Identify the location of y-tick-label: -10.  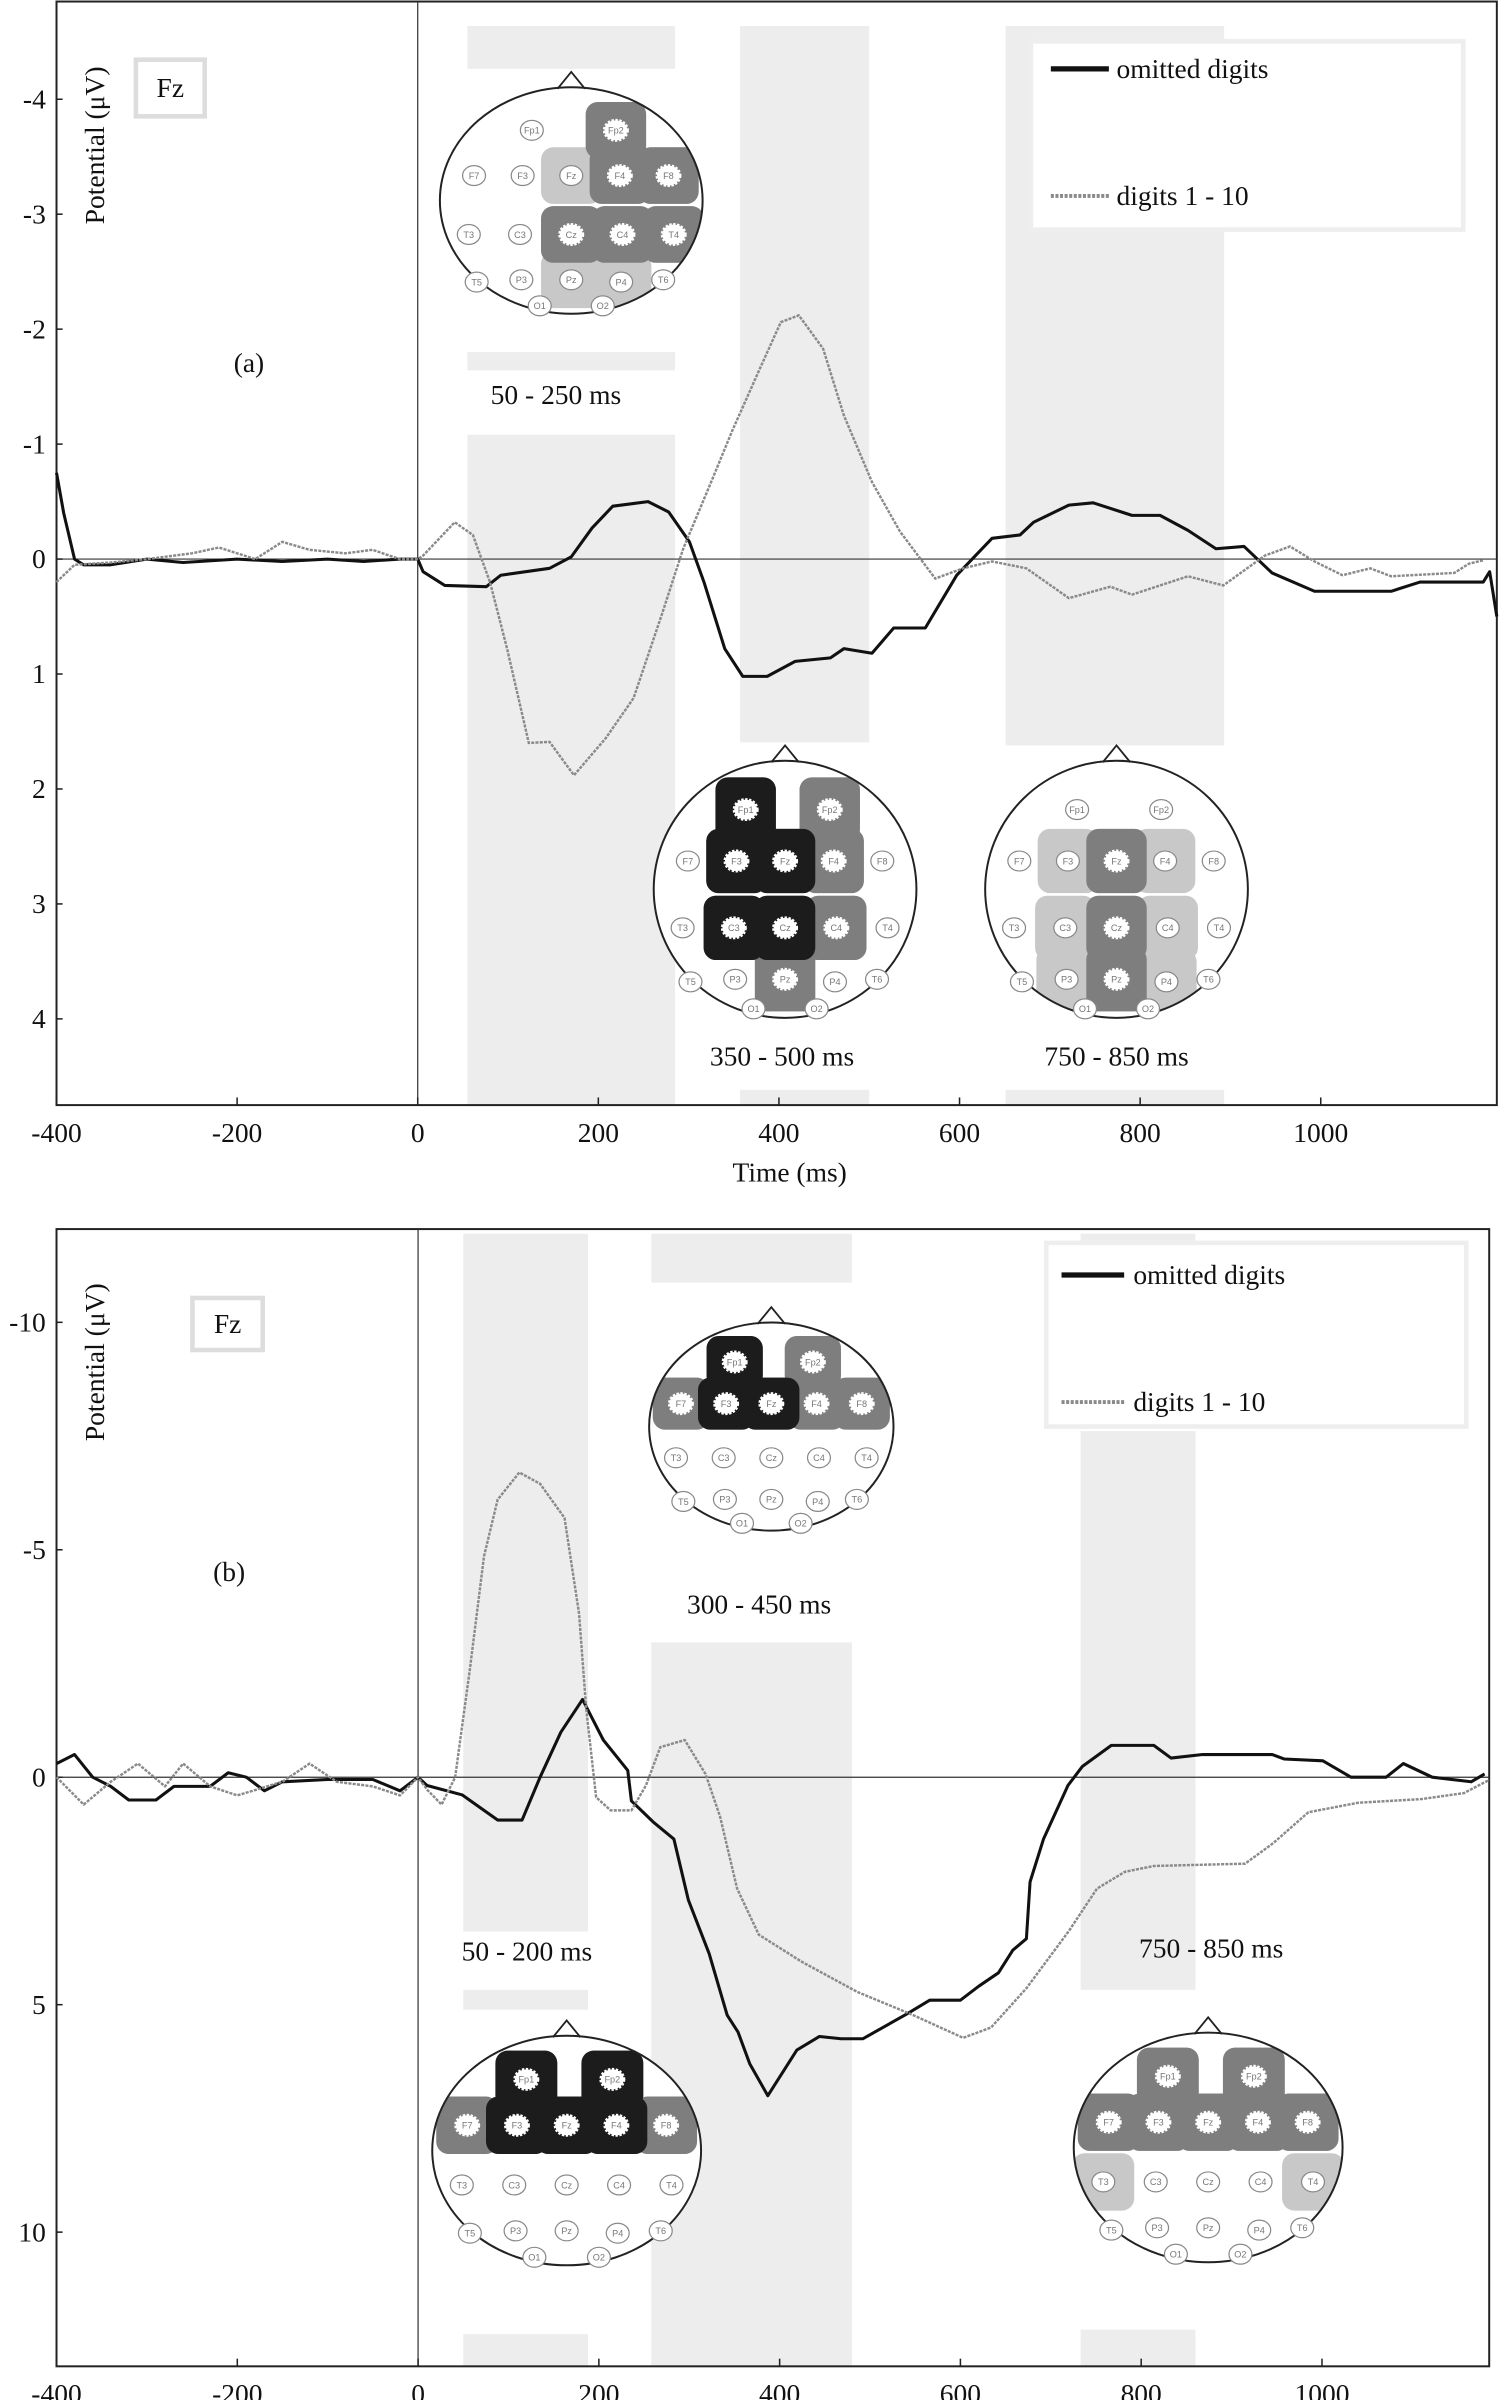
(27, 1321).